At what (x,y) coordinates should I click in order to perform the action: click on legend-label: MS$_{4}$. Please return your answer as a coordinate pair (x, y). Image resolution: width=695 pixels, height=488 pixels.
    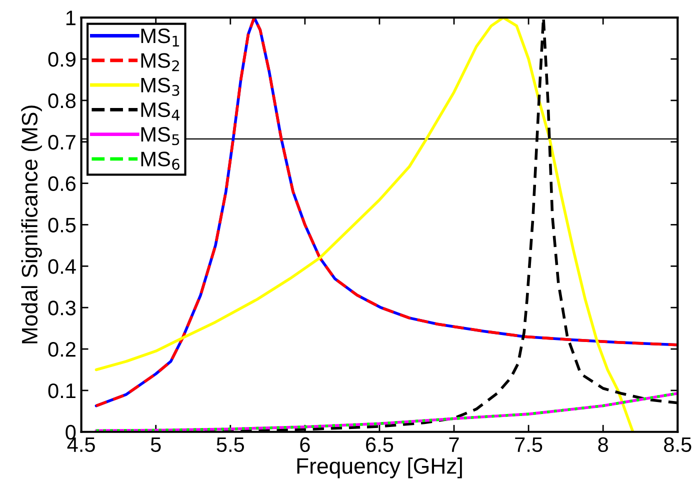
    Looking at the image, I should click on (160, 111).